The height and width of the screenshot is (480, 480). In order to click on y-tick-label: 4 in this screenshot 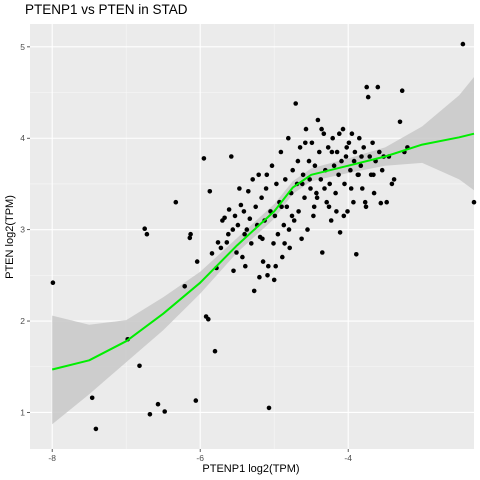, I will do `click(22, 138)`.